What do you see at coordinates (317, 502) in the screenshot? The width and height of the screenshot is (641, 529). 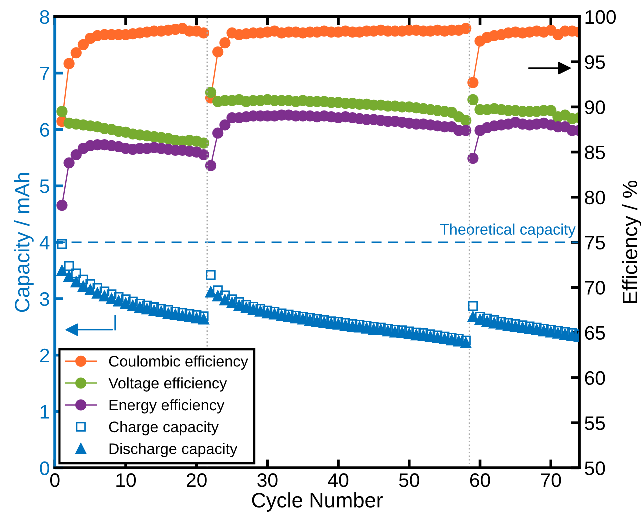 I see `x-axis-title: Cycle Number` at bounding box center [317, 502].